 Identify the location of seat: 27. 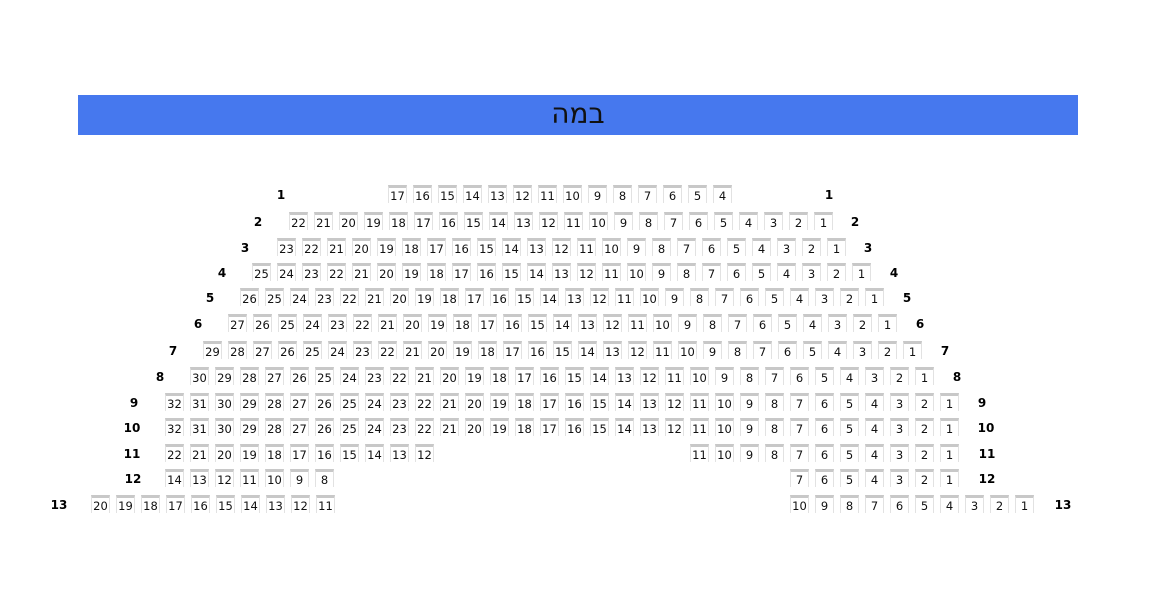
(299, 427).